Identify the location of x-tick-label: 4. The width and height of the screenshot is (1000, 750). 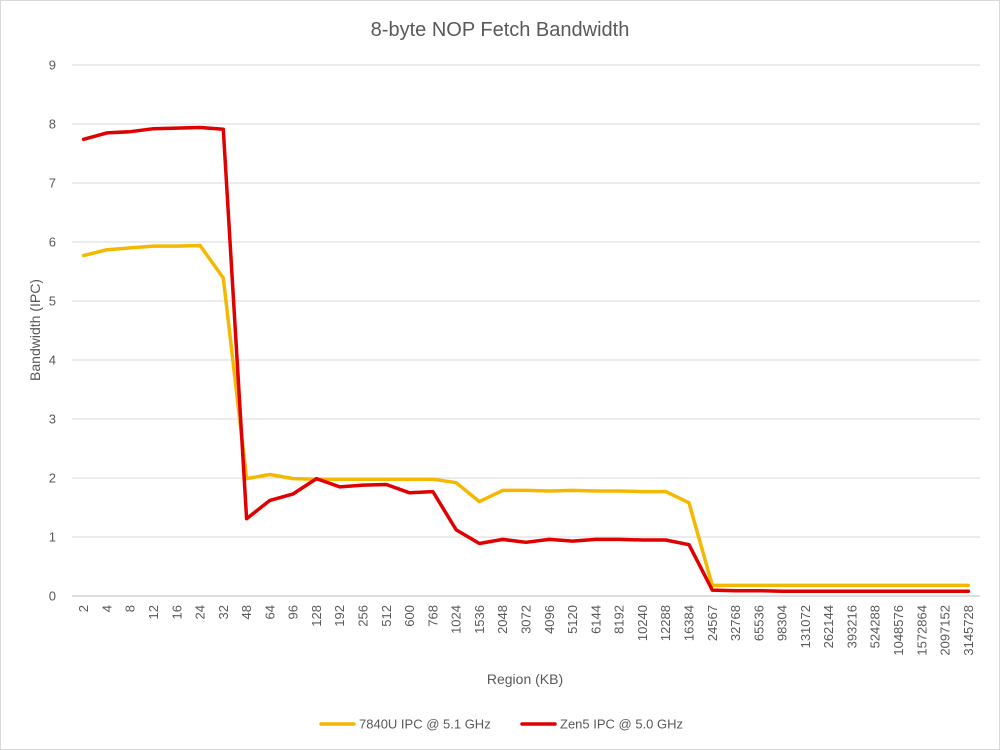
(106, 608).